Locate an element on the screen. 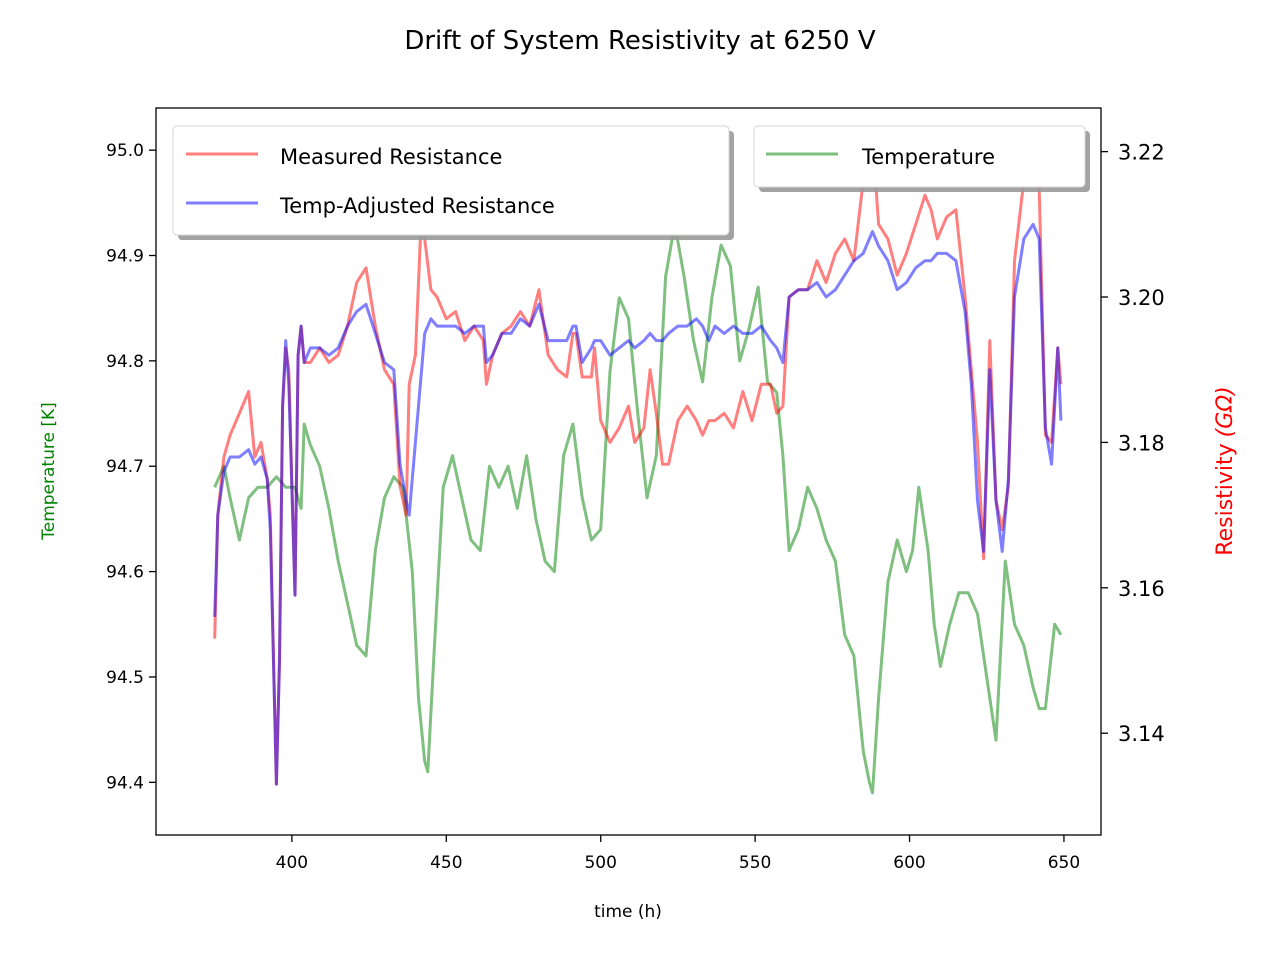 This screenshot has height=960, width=1280. y-right-tick-label: 3.18 is located at coordinates (1141, 443).